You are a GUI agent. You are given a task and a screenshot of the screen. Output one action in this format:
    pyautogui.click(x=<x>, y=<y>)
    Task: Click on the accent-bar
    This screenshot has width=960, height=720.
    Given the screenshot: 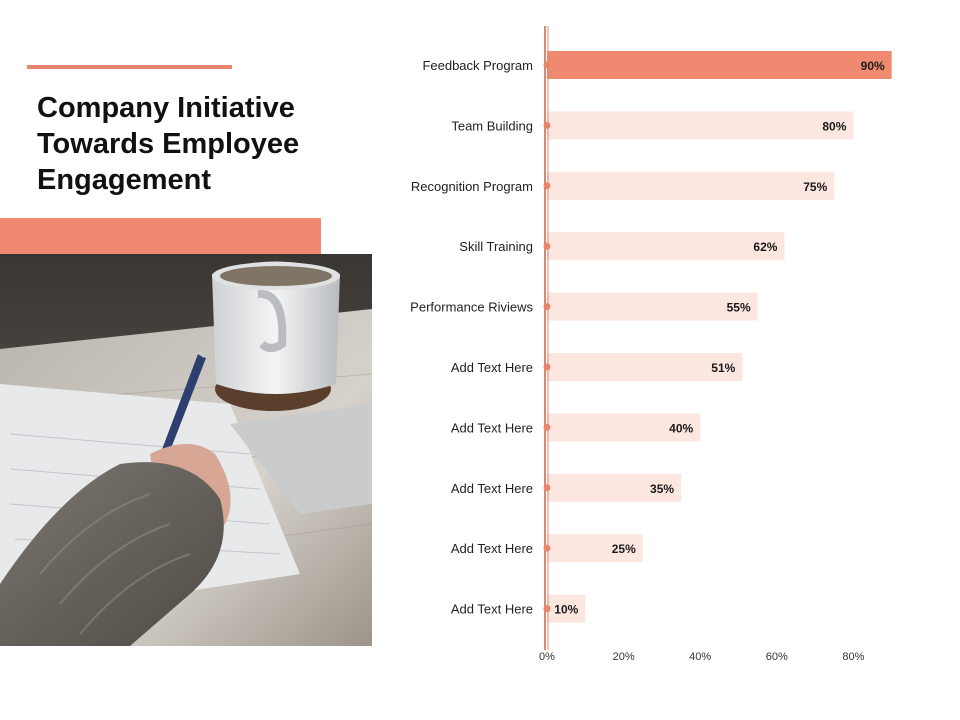 What is the action you would take?
    pyautogui.click(x=160, y=236)
    